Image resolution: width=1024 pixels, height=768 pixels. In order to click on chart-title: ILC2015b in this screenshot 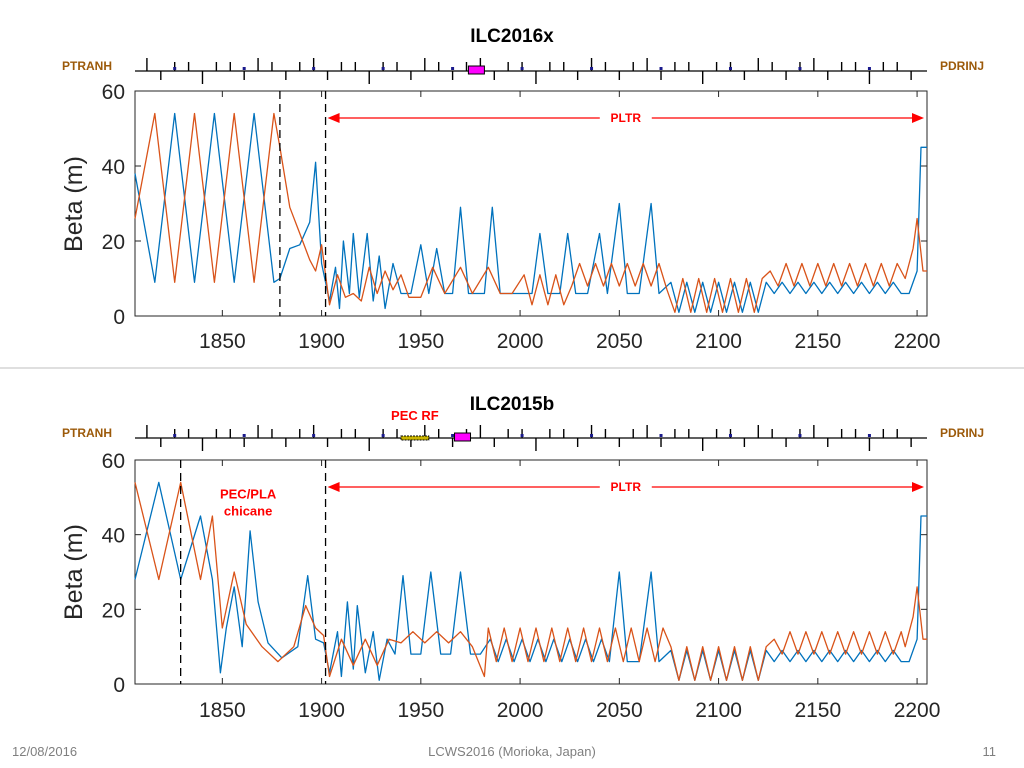, I will do `click(512, 404)`.